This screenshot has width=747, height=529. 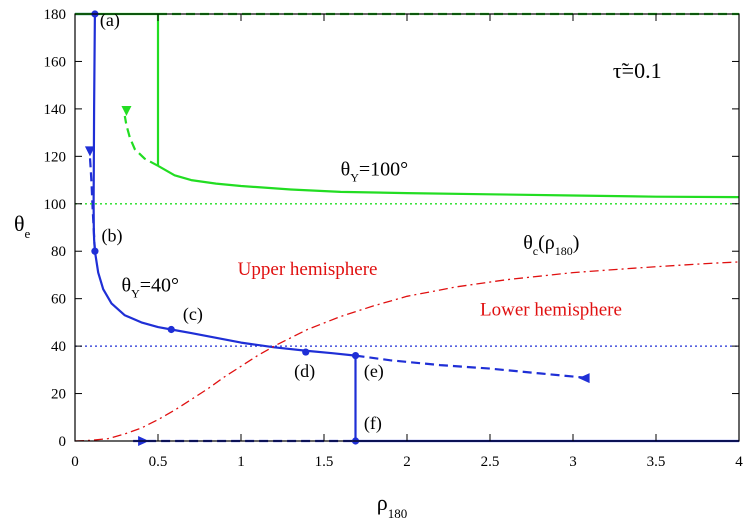 What do you see at coordinates (55, 62) in the screenshot?
I see `y-tick-label: 160` at bounding box center [55, 62].